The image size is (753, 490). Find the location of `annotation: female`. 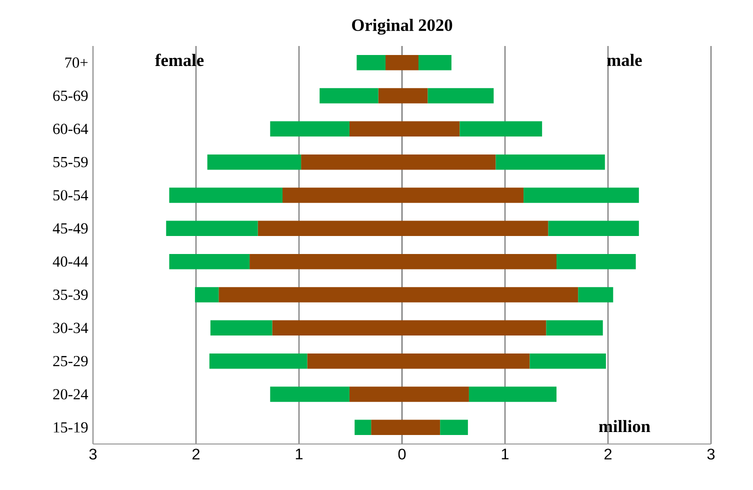

annotation: female is located at coordinates (179, 60).